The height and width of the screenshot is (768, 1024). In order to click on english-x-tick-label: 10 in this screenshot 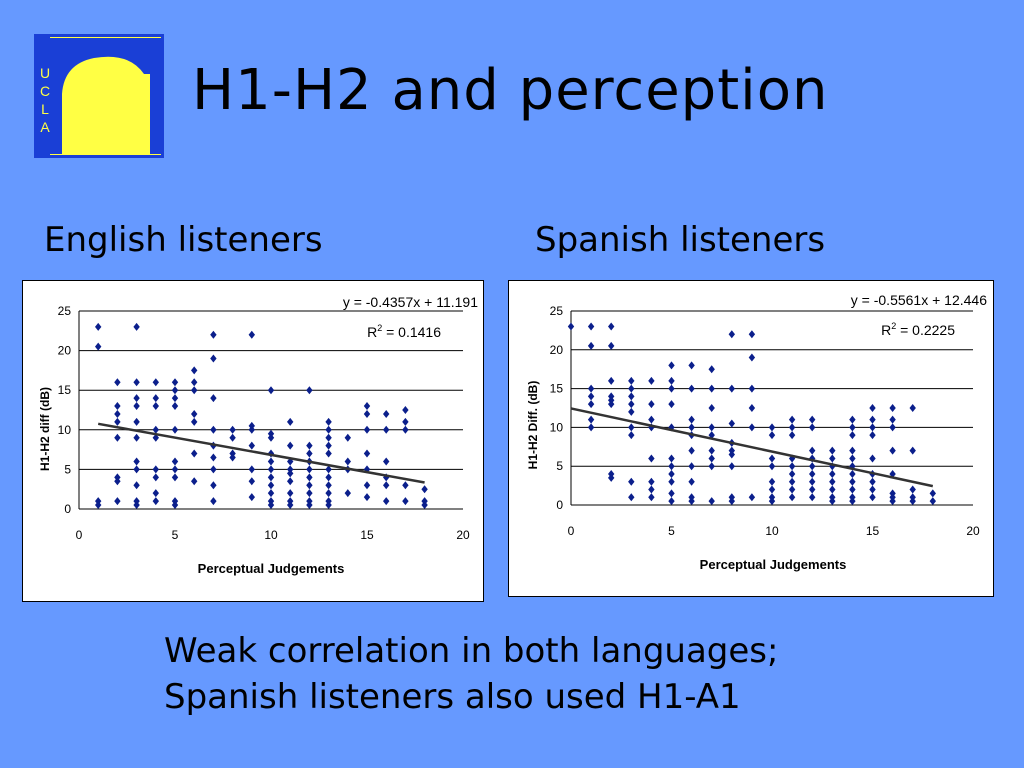, I will do `click(271, 535)`.